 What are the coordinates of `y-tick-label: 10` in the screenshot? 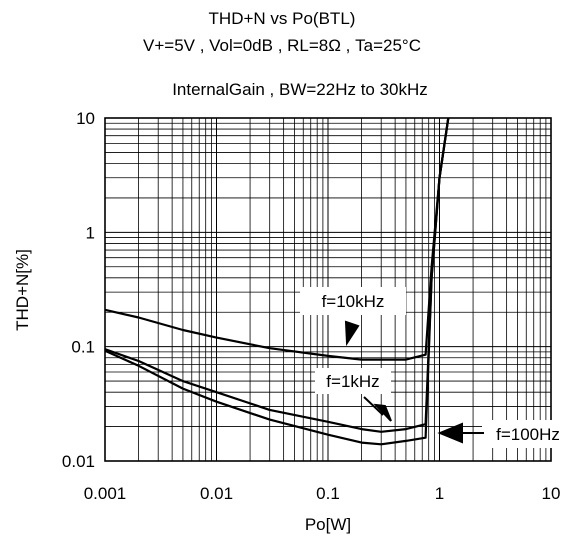 It's located at (85, 118).